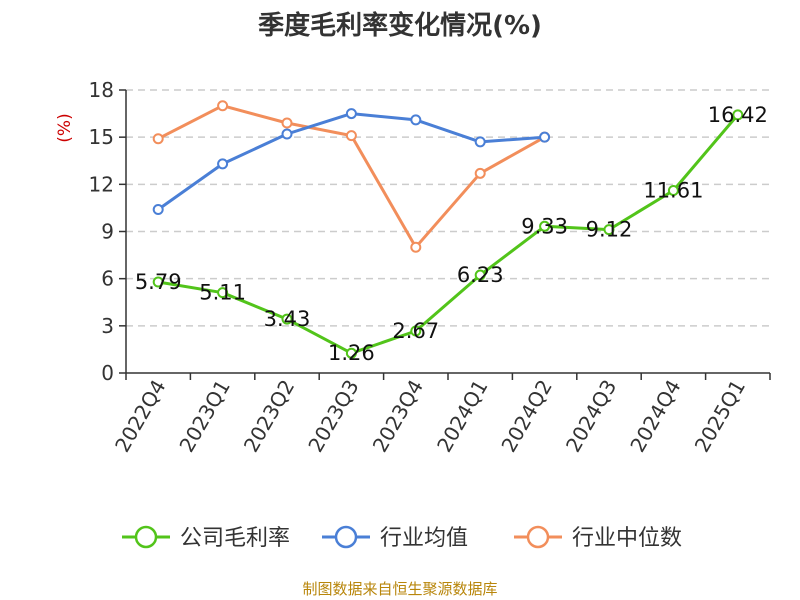  What do you see at coordinates (591, 416) in the screenshot?
I see `x-tick-label: 2024Q3` at bounding box center [591, 416].